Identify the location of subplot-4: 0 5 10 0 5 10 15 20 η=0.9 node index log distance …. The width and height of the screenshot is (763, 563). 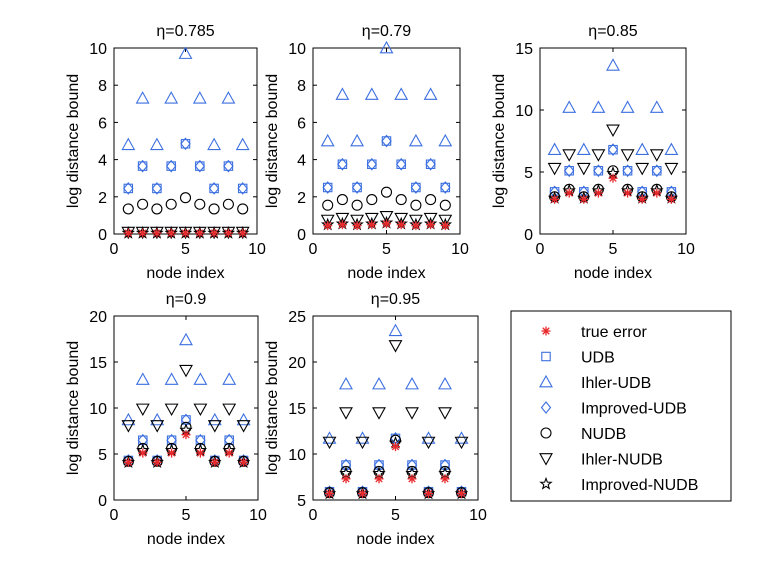
(166, 419).